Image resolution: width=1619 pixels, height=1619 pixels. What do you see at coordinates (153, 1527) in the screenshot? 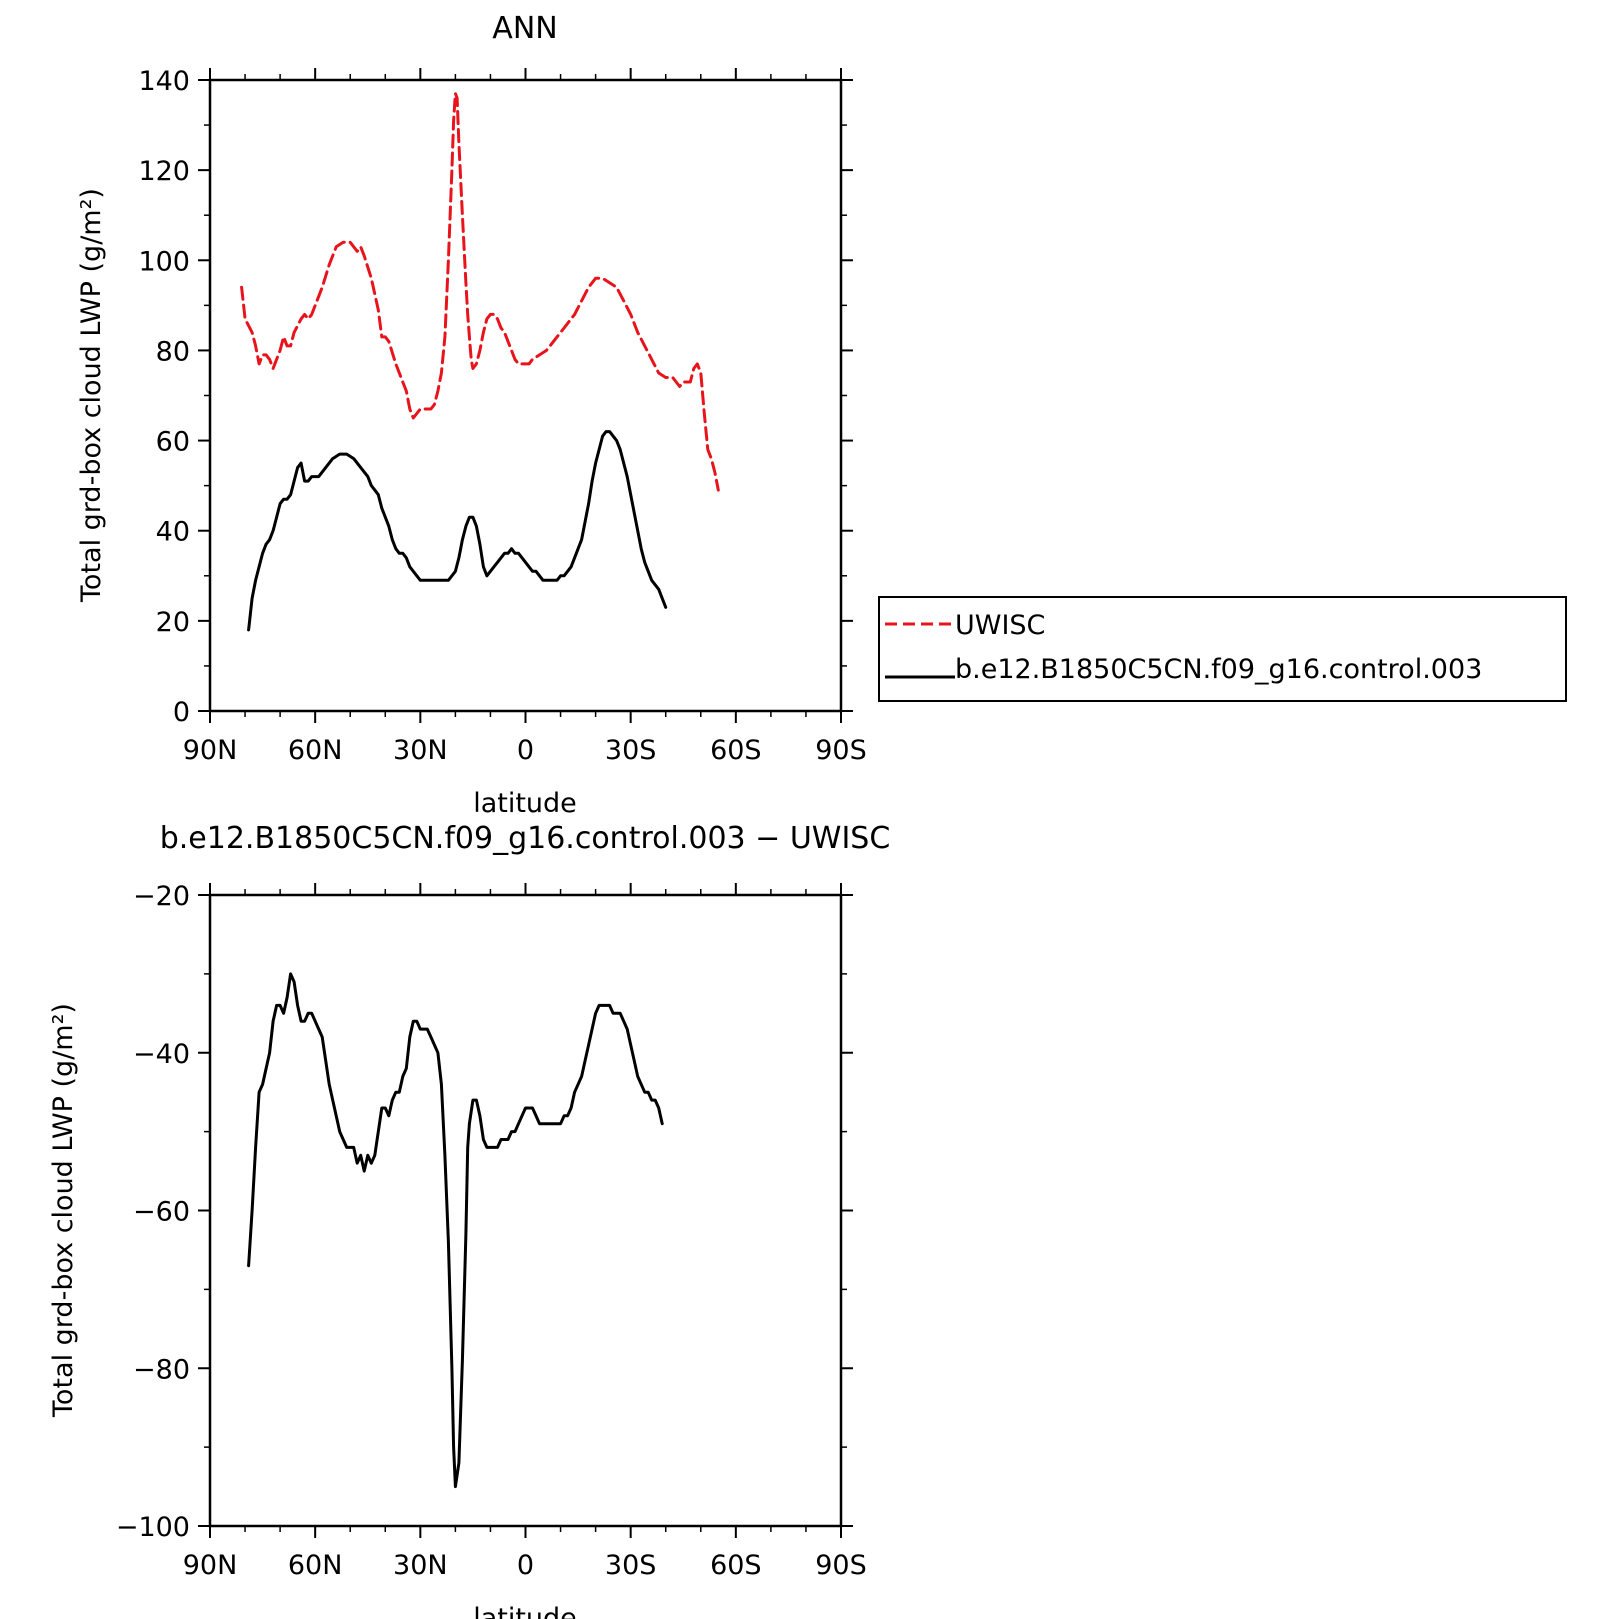
I see `y-tick-label: −100` at bounding box center [153, 1527].